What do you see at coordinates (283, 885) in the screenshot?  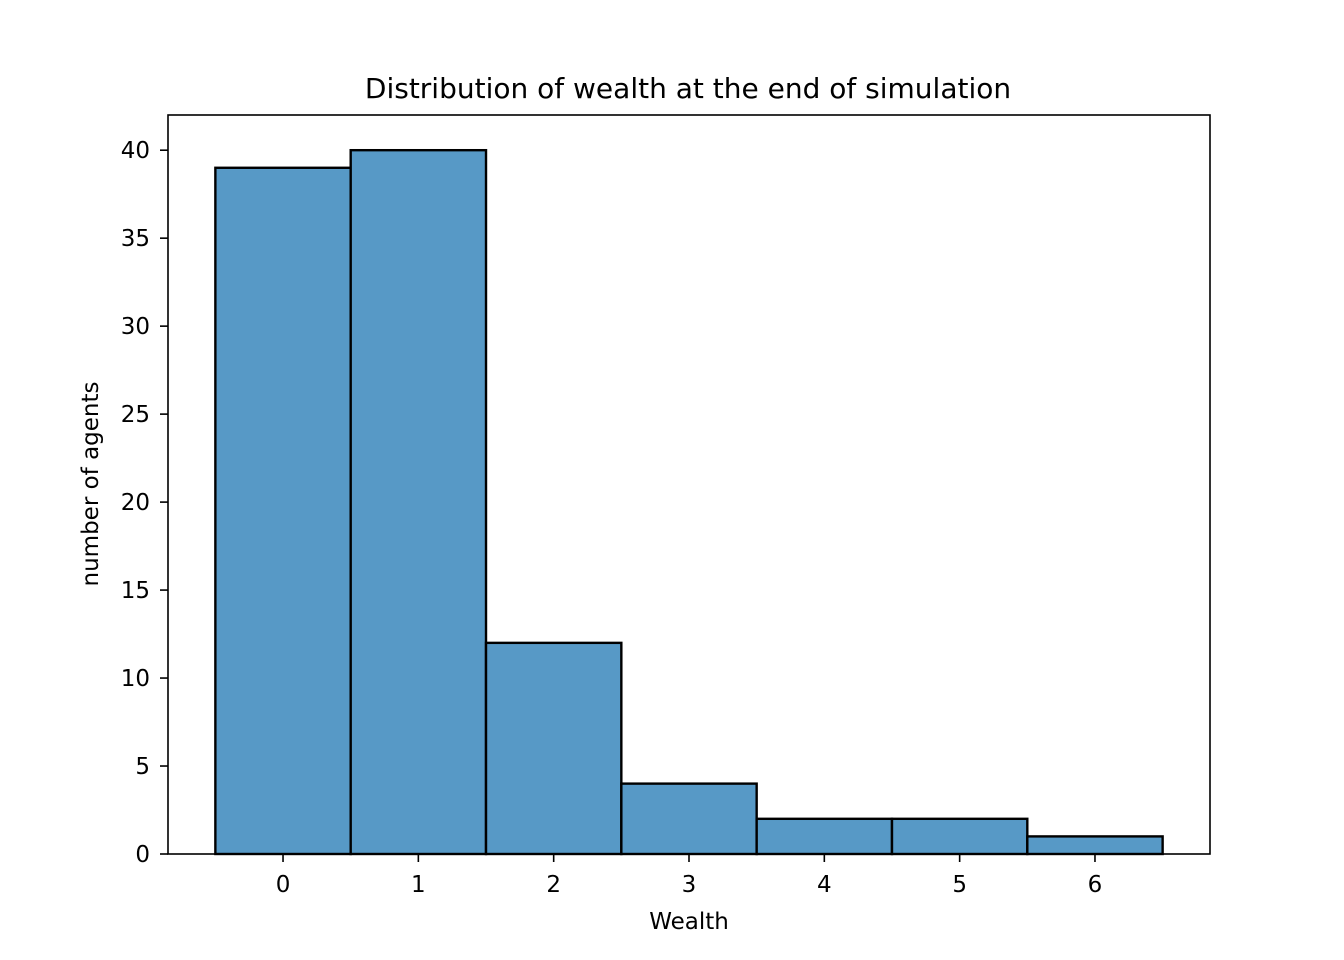 I see `x-tick-label: 0` at bounding box center [283, 885].